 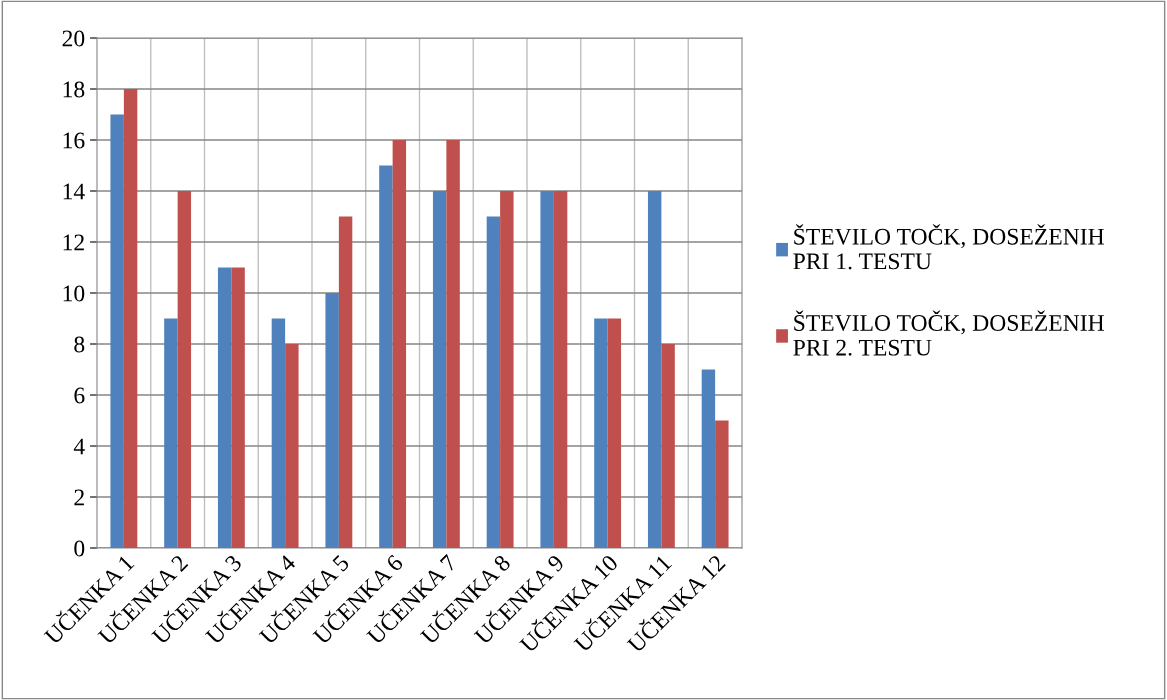 I want to click on y-tick-label: 14, so click(x=74, y=191).